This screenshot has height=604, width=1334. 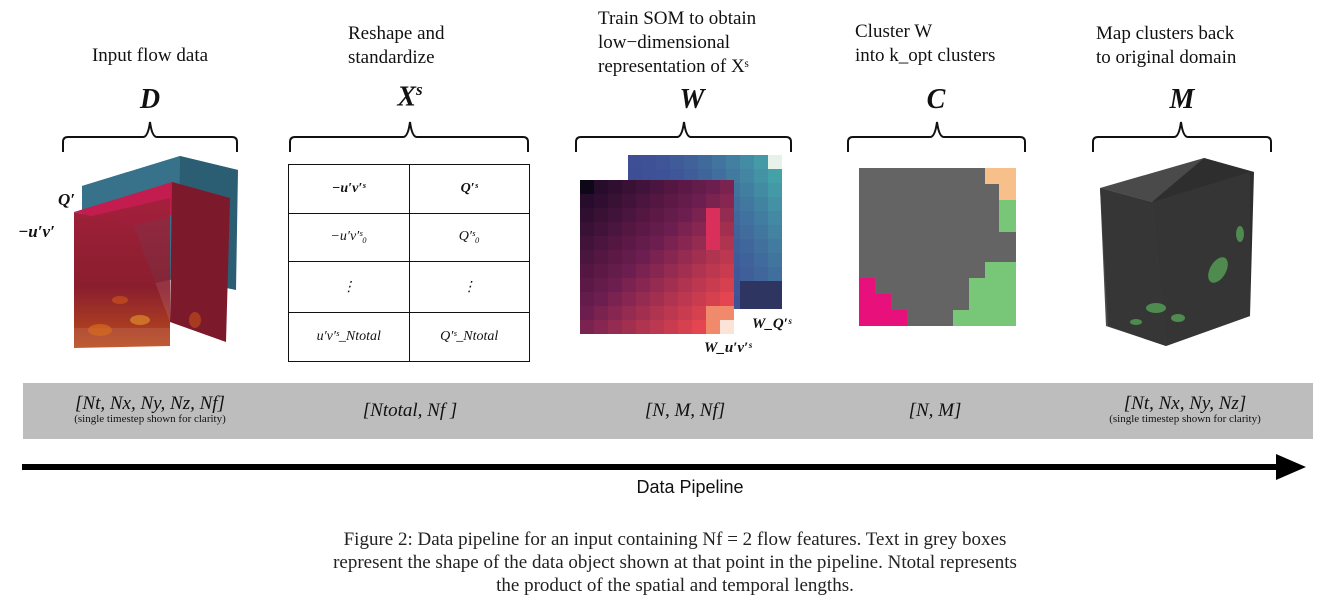 I want to click on mapped-clusters, so click(x=1187, y=275).